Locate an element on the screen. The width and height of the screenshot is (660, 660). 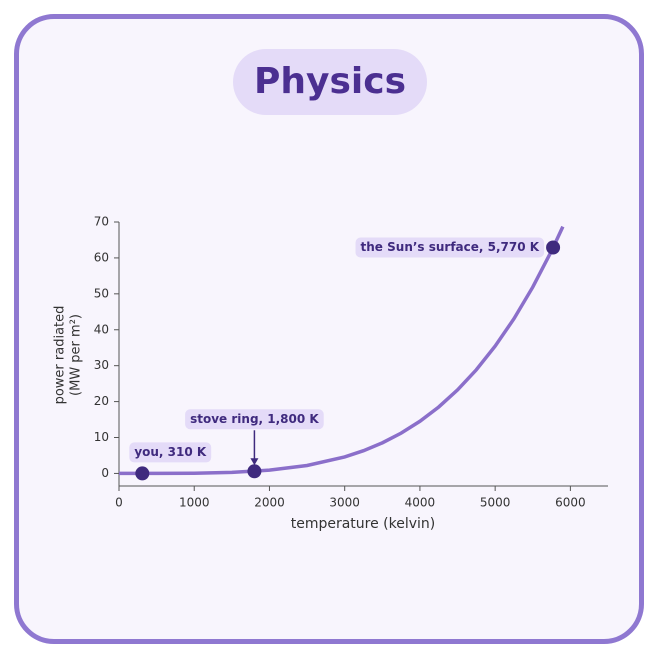
y-axis-label: power radiated is located at coordinates (60, 355).